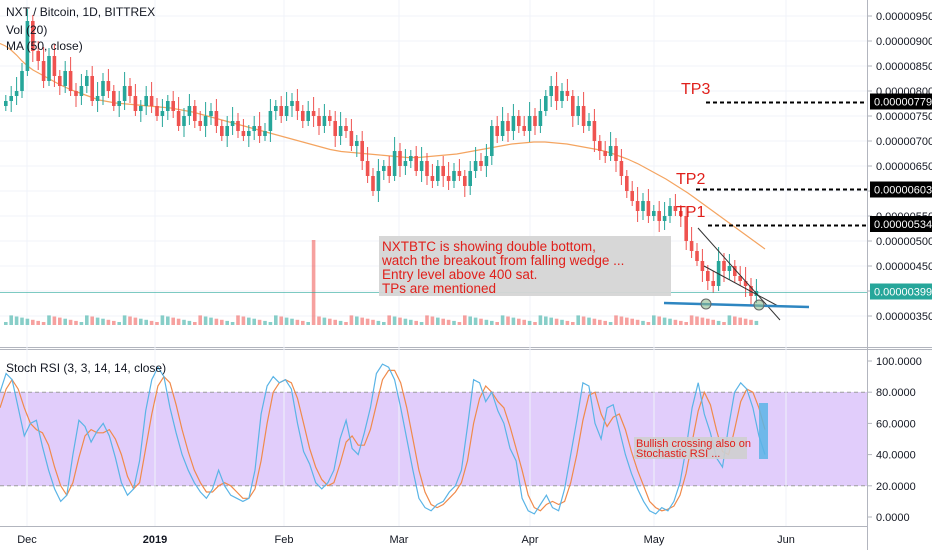  Describe the element at coordinates (763, 431) in the screenshot. I see `rsi-highlight-bar` at that location.